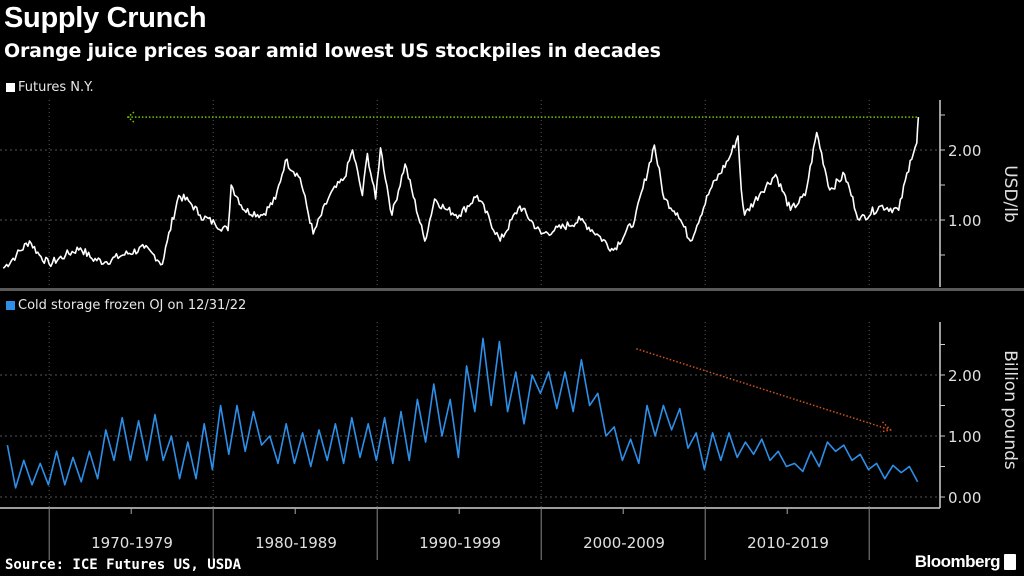  What do you see at coordinates (763, 389) in the screenshot?
I see `downtrend-arrow` at bounding box center [763, 389].